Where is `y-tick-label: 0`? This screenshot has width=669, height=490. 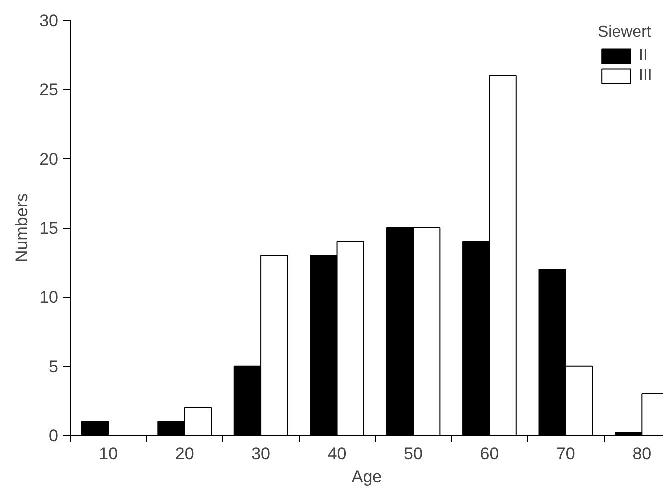 y-tick-label: 0 is located at coordinates (54, 436).